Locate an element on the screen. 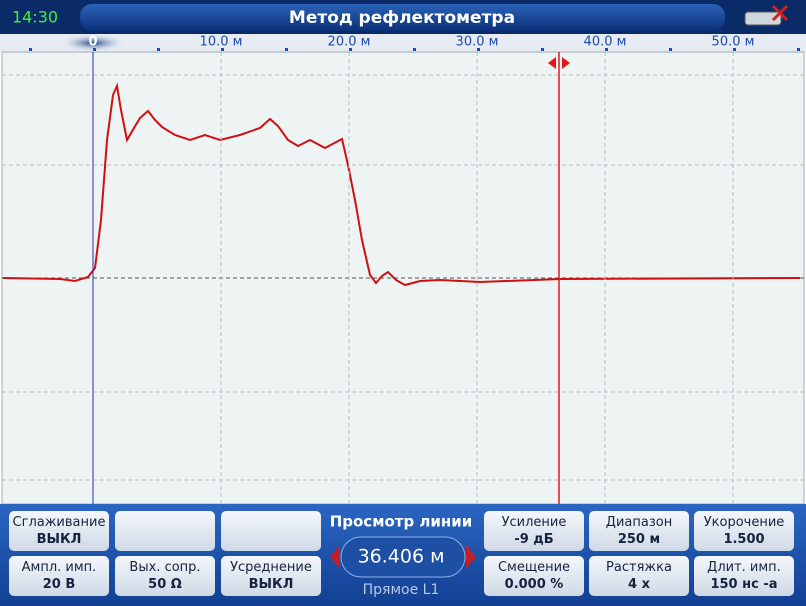 This screenshot has height=606, width=806. button-label: Усреднение is located at coordinates (271, 567).